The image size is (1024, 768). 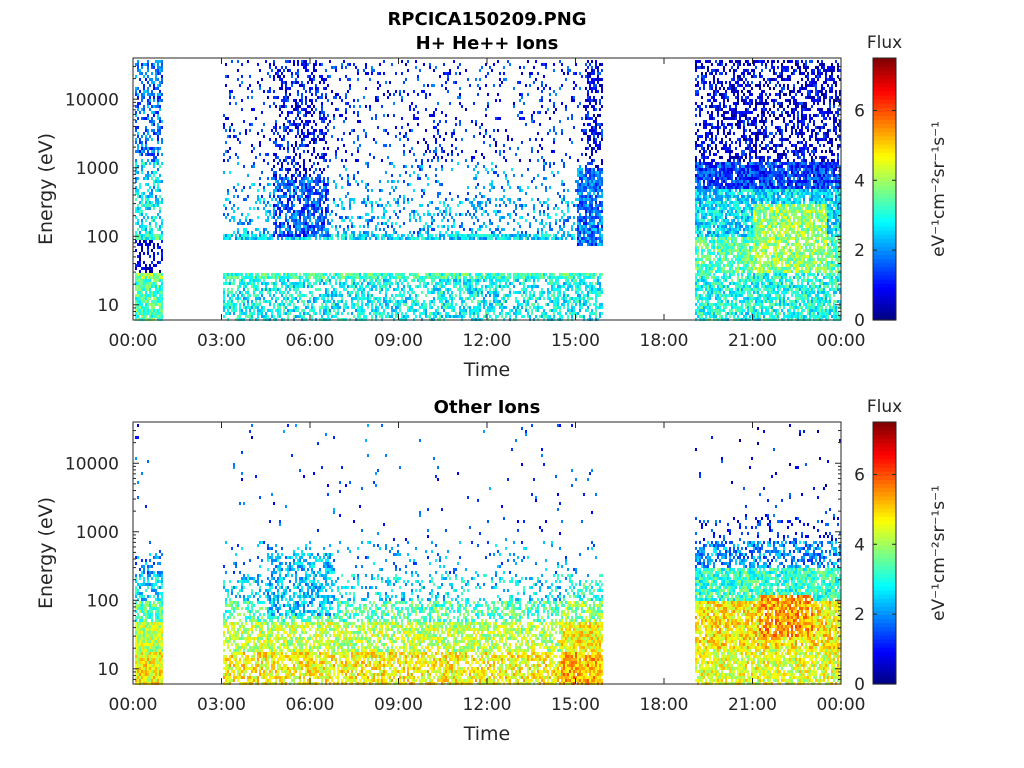 I want to click on panel-title: H+ He++ Ions, so click(x=487, y=43).